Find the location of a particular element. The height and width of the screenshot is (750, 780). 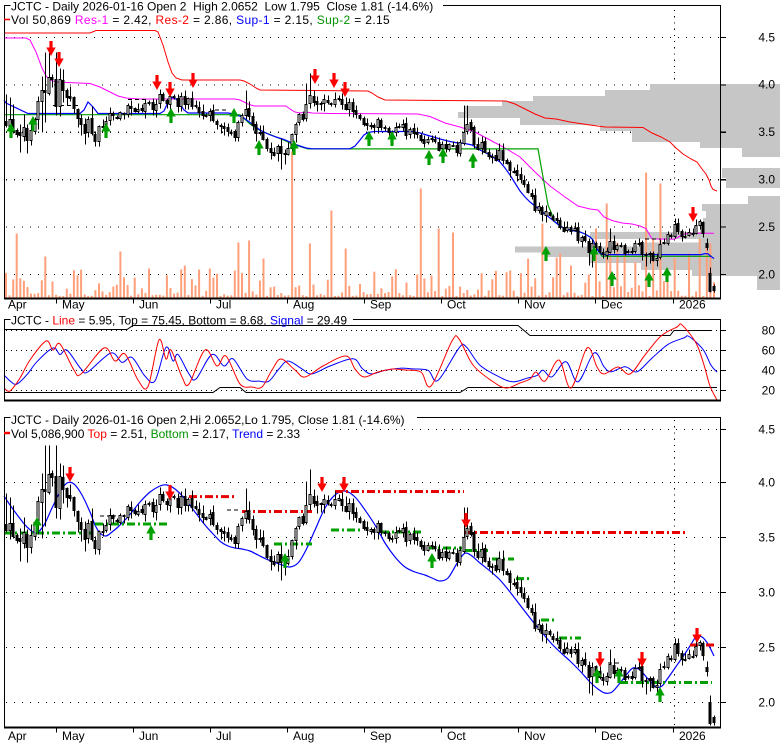

svg-text: 80 is located at coordinates (769, 330).